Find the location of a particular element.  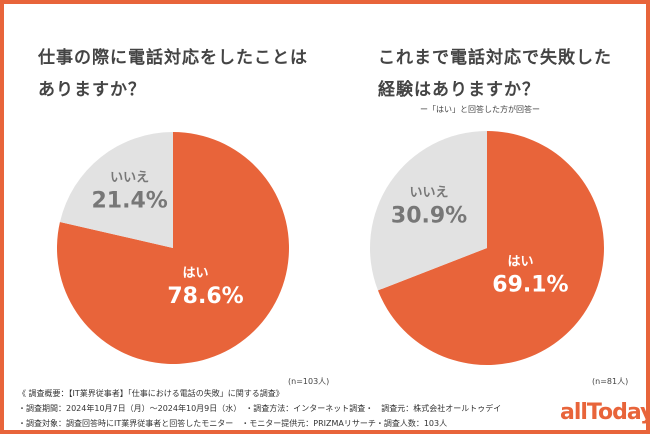

chart1-n: (n=103人) is located at coordinates (309, 381).